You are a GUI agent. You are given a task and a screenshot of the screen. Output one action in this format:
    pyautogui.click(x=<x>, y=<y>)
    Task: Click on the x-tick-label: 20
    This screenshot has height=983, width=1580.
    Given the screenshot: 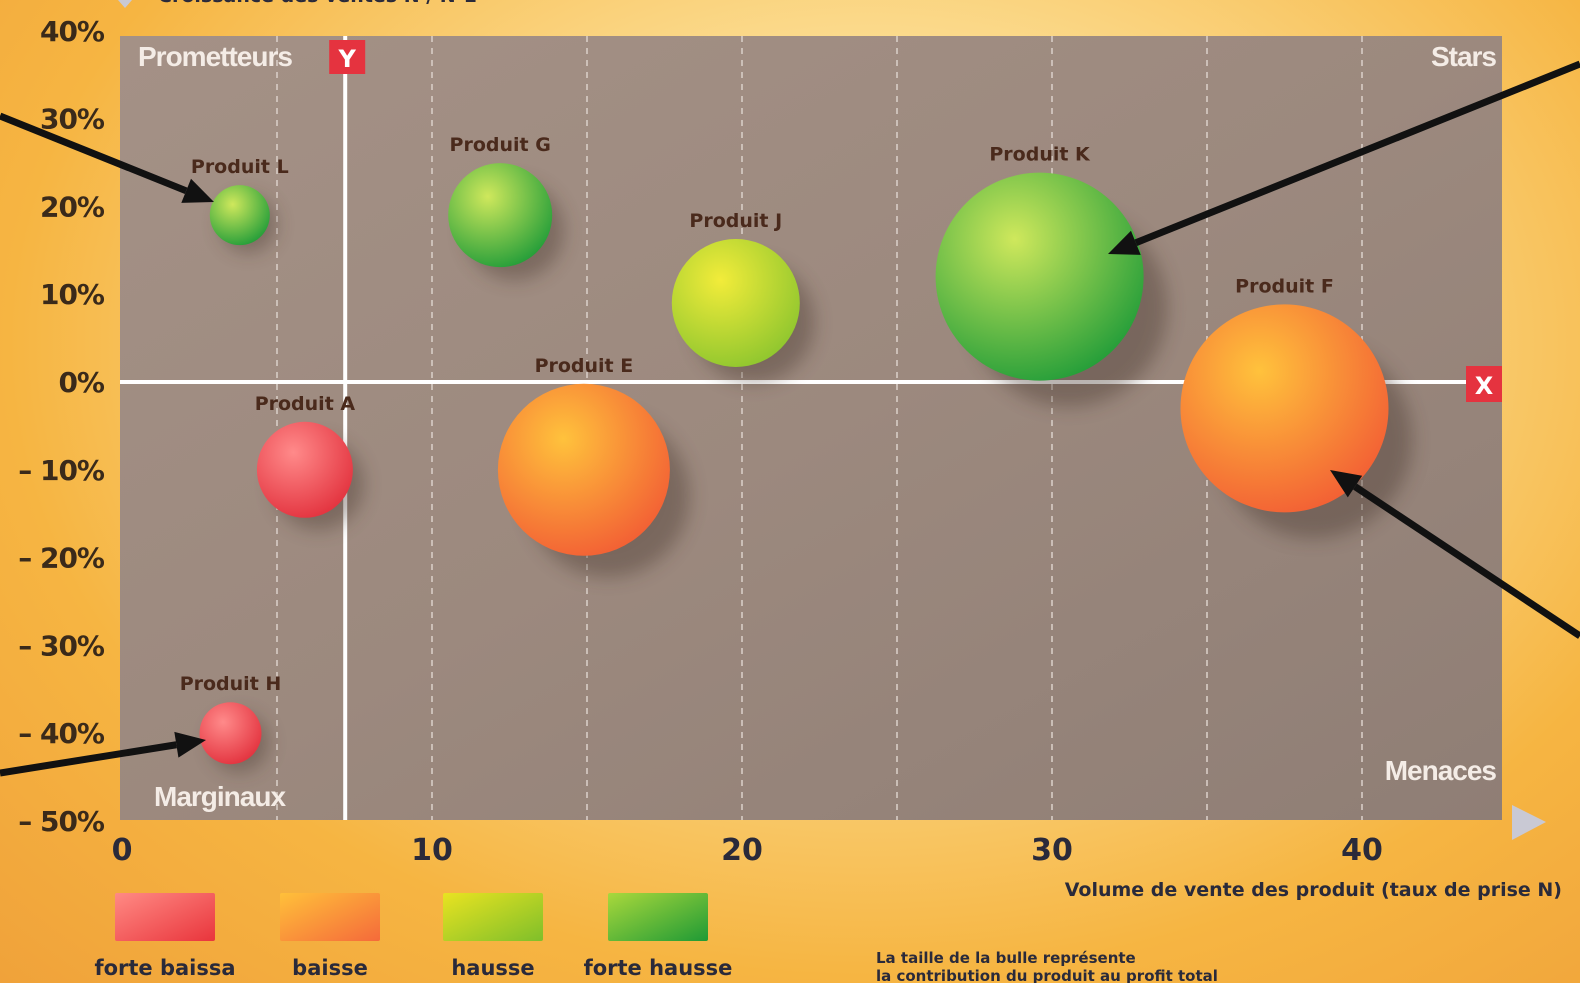 What is the action you would take?
    pyautogui.click(x=742, y=850)
    